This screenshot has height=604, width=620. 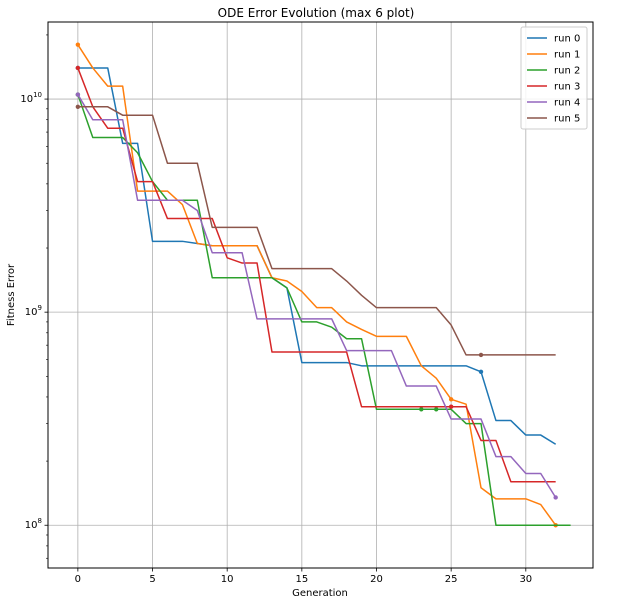 What do you see at coordinates (33, 524) in the screenshot?
I see `y-tick-label: 10⁸` at bounding box center [33, 524].